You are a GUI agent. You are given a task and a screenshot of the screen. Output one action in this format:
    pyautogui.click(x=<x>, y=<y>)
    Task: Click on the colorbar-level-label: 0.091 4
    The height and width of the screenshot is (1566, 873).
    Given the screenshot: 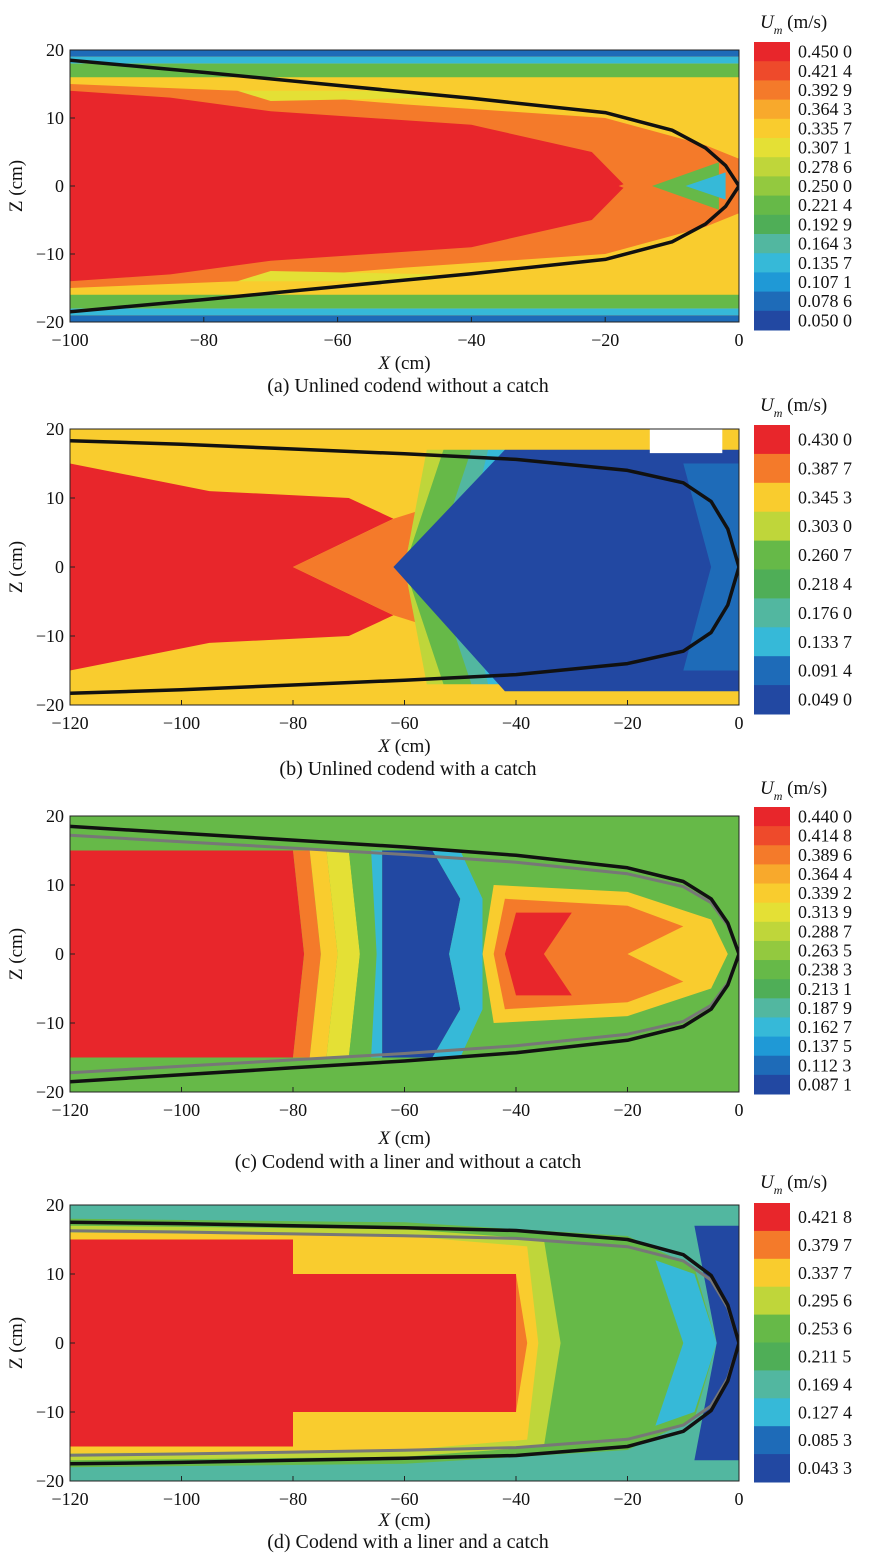 What is the action you would take?
    pyautogui.click(x=825, y=671)
    